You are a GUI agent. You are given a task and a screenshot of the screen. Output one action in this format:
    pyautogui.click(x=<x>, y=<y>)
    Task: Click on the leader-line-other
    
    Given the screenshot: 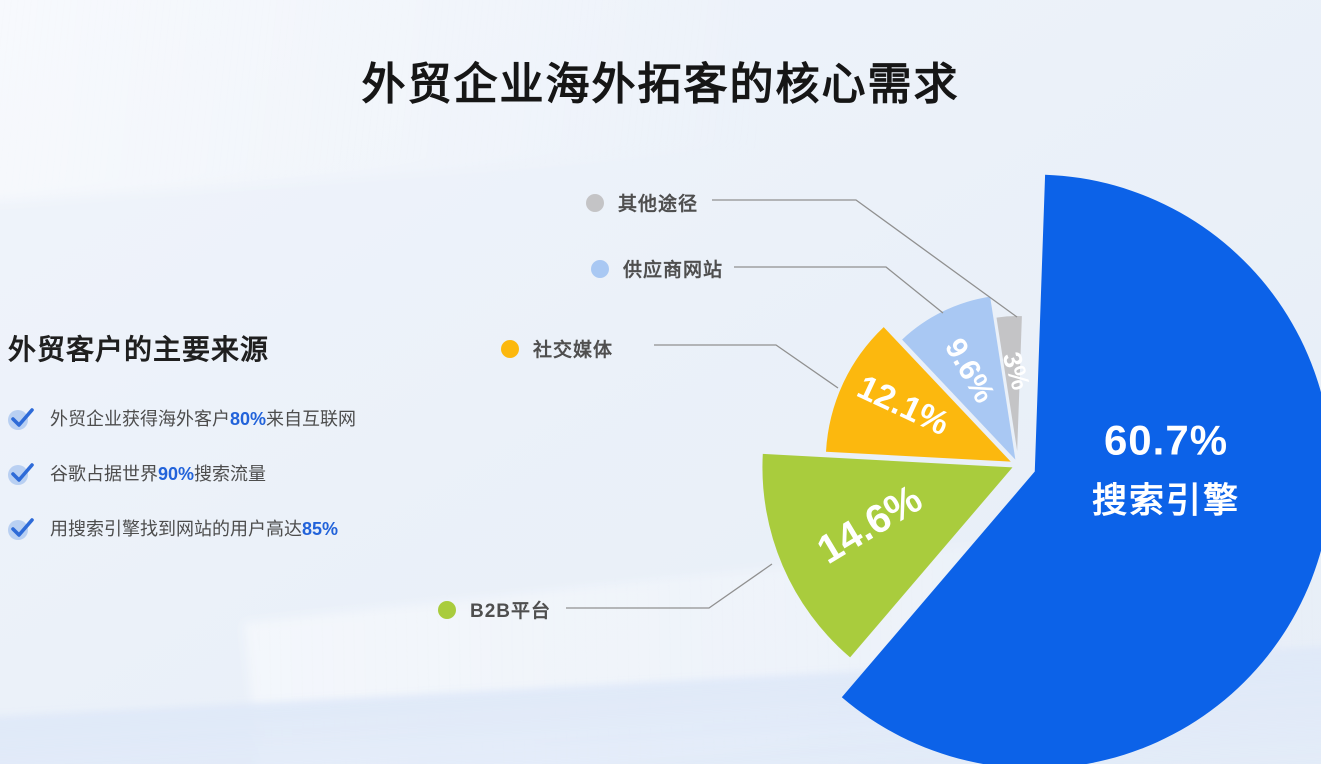 What is the action you would take?
    pyautogui.click(x=865, y=258)
    